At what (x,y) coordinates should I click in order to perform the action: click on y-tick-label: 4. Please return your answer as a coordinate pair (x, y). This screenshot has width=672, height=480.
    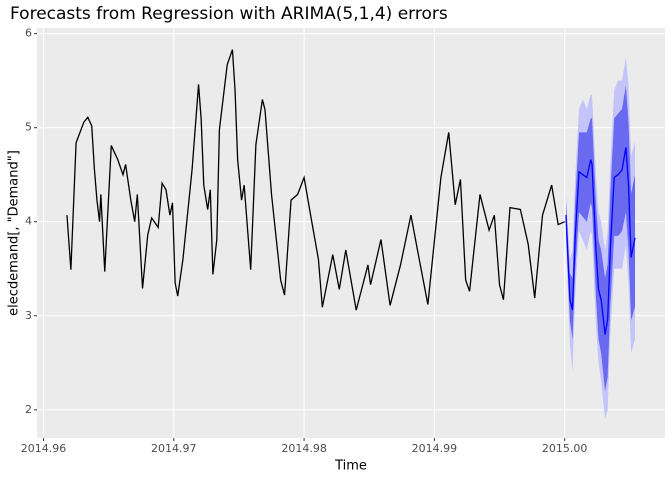
    Looking at the image, I should click on (28, 221).